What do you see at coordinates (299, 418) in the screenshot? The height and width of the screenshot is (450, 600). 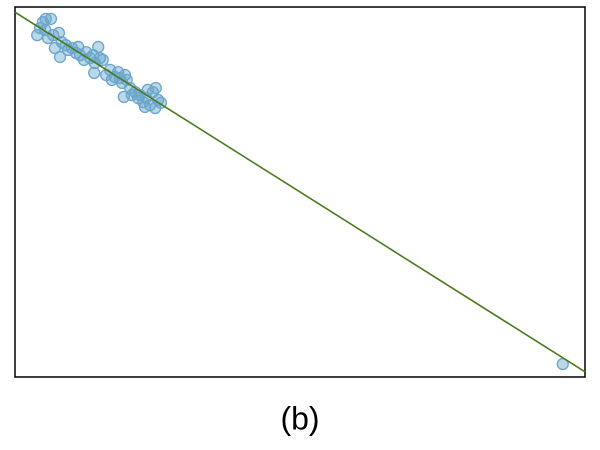 I see `chart-title: (b)` at bounding box center [299, 418].